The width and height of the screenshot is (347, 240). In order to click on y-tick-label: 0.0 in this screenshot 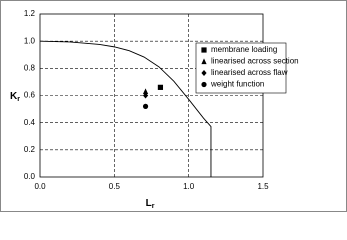, I will do `click(30, 176)`.